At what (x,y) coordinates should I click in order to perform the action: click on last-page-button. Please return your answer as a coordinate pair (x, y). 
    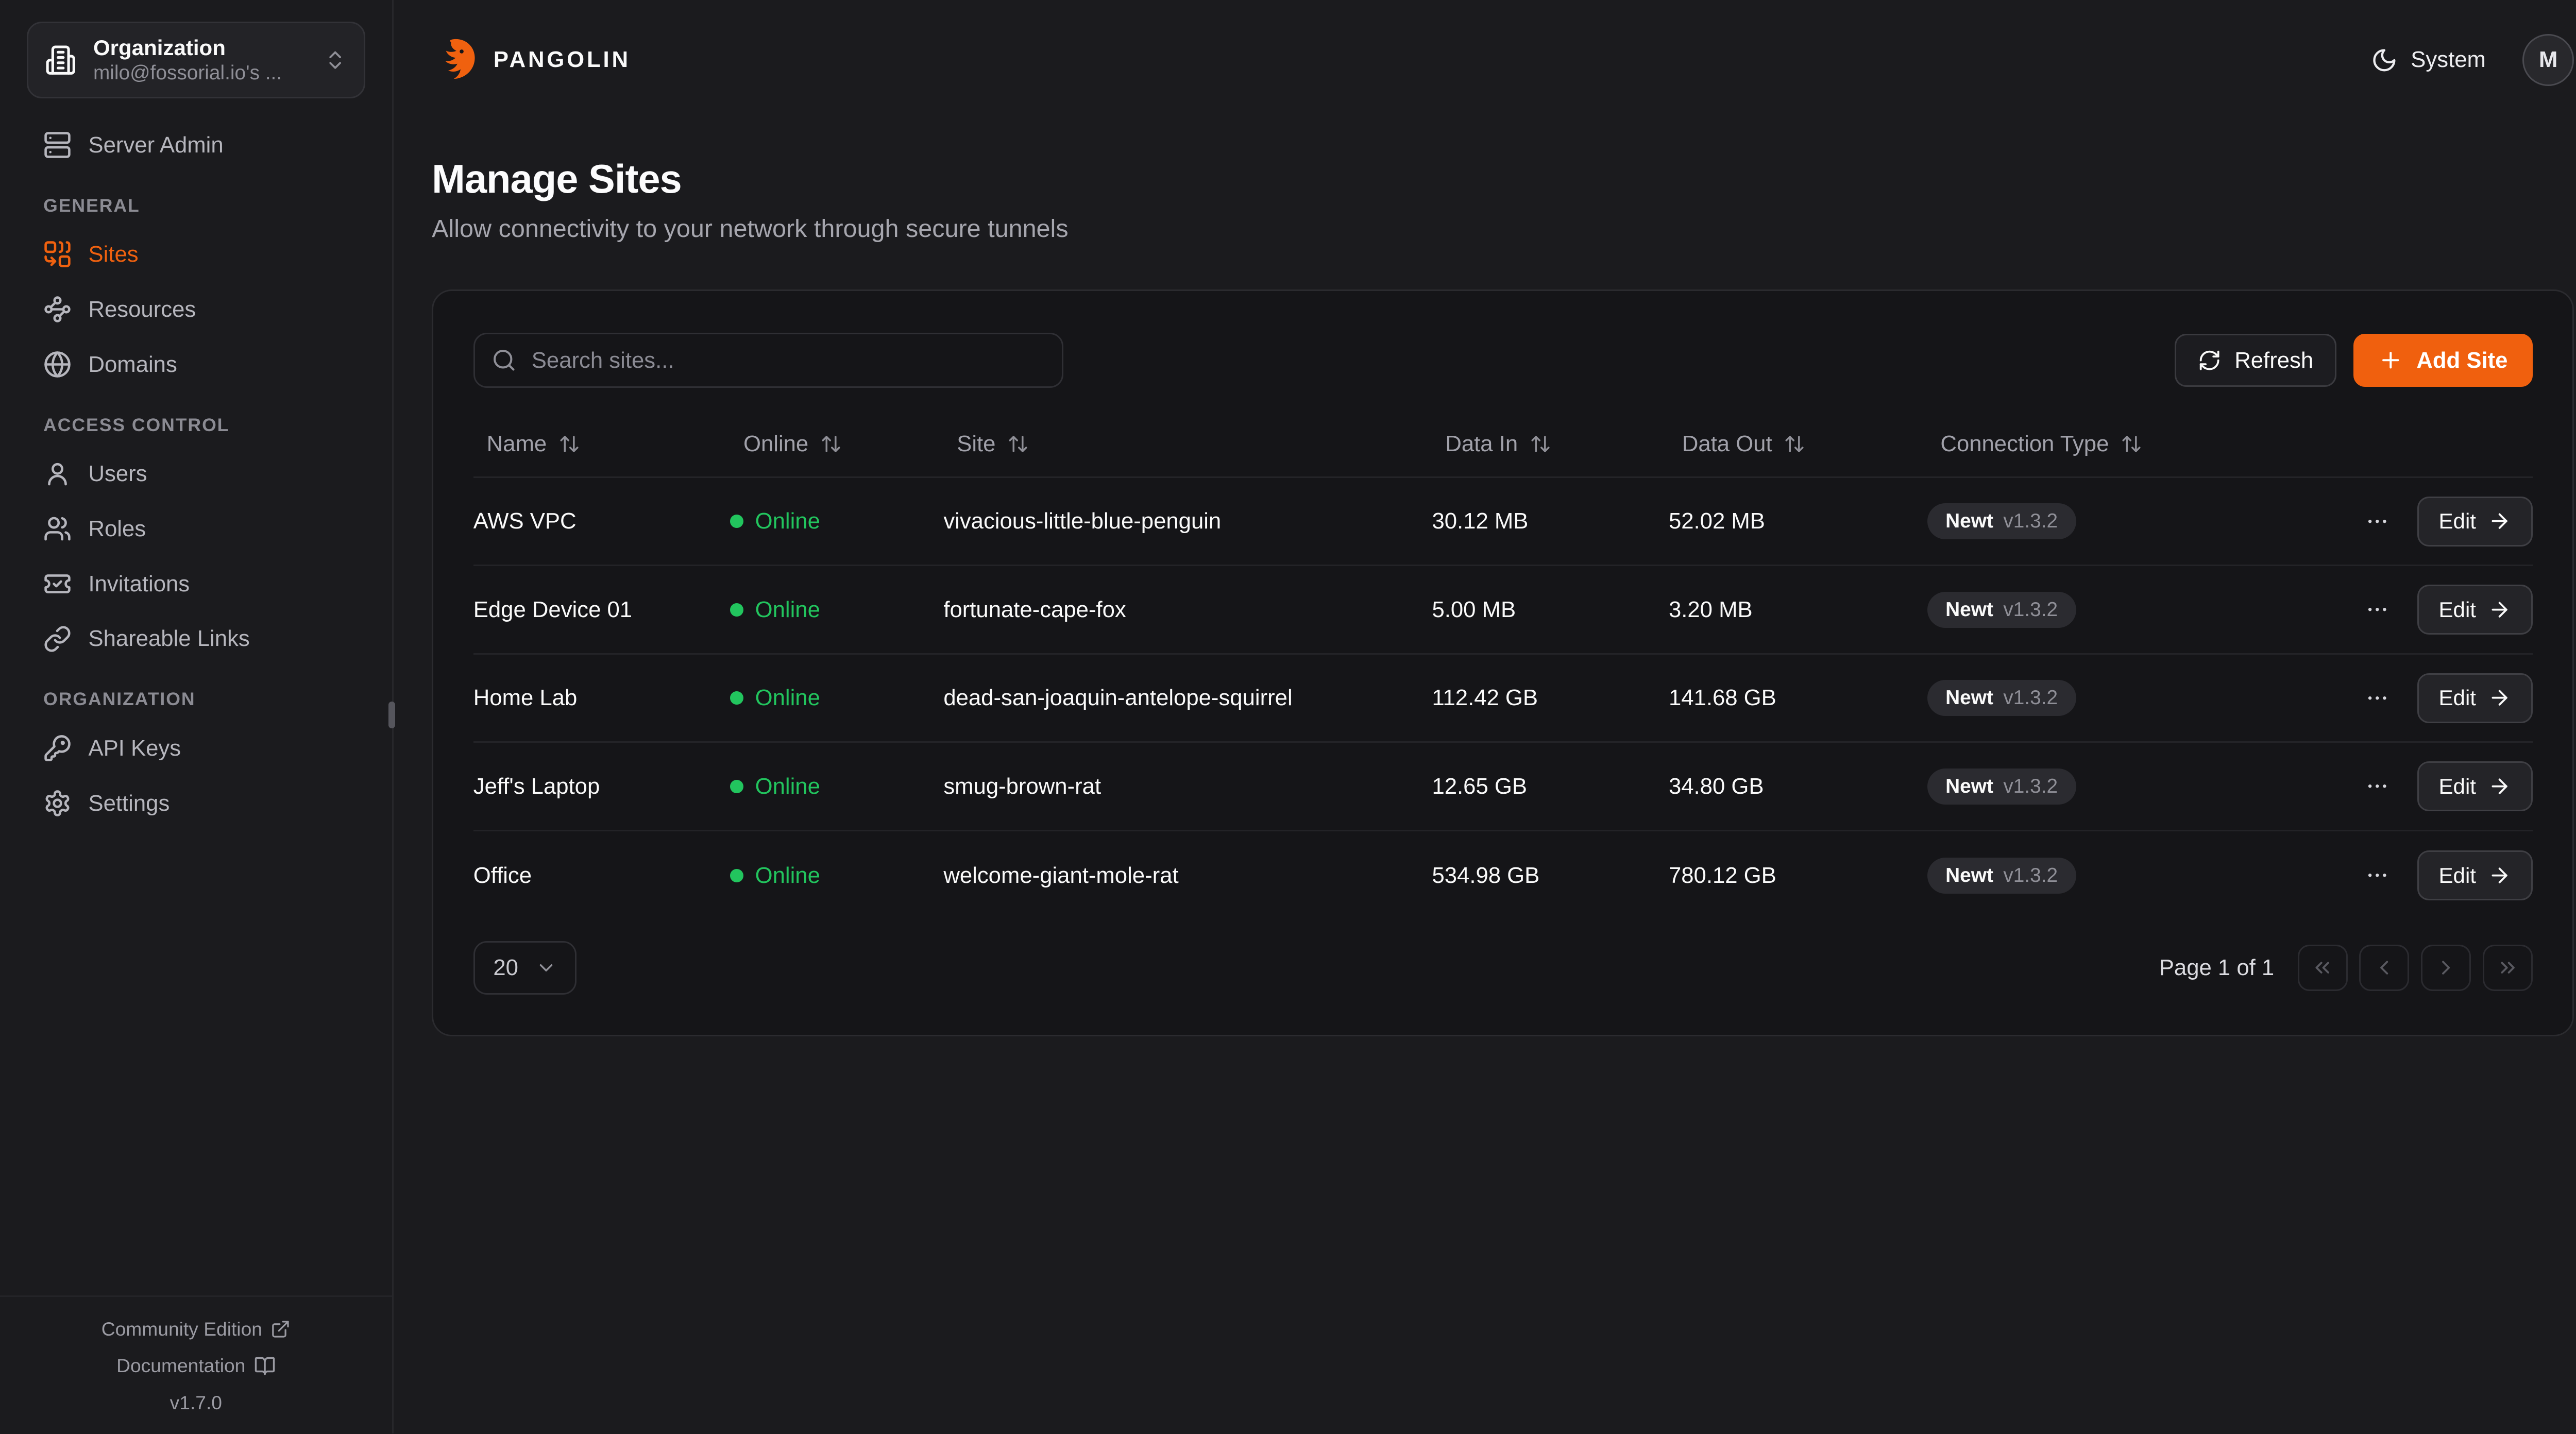
    Looking at the image, I should click on (2508, 968).